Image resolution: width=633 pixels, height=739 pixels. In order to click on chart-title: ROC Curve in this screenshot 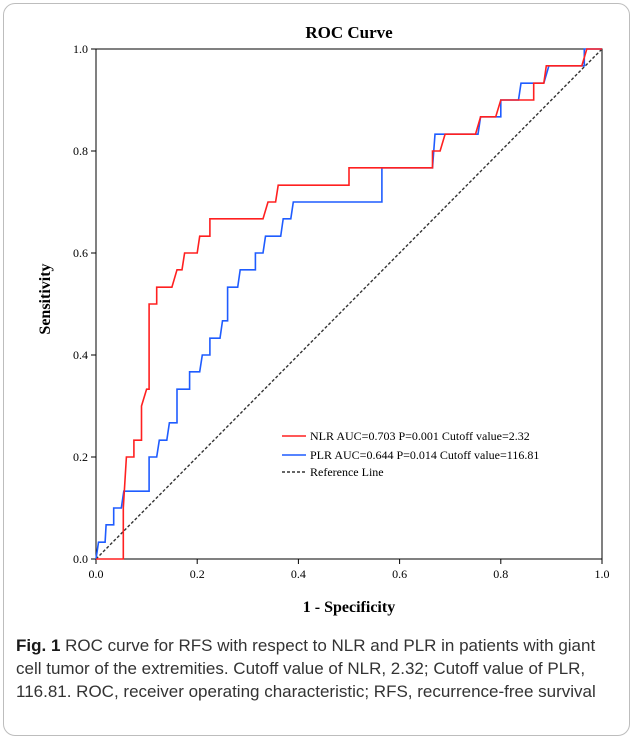, I will do `click(349, 32)`.